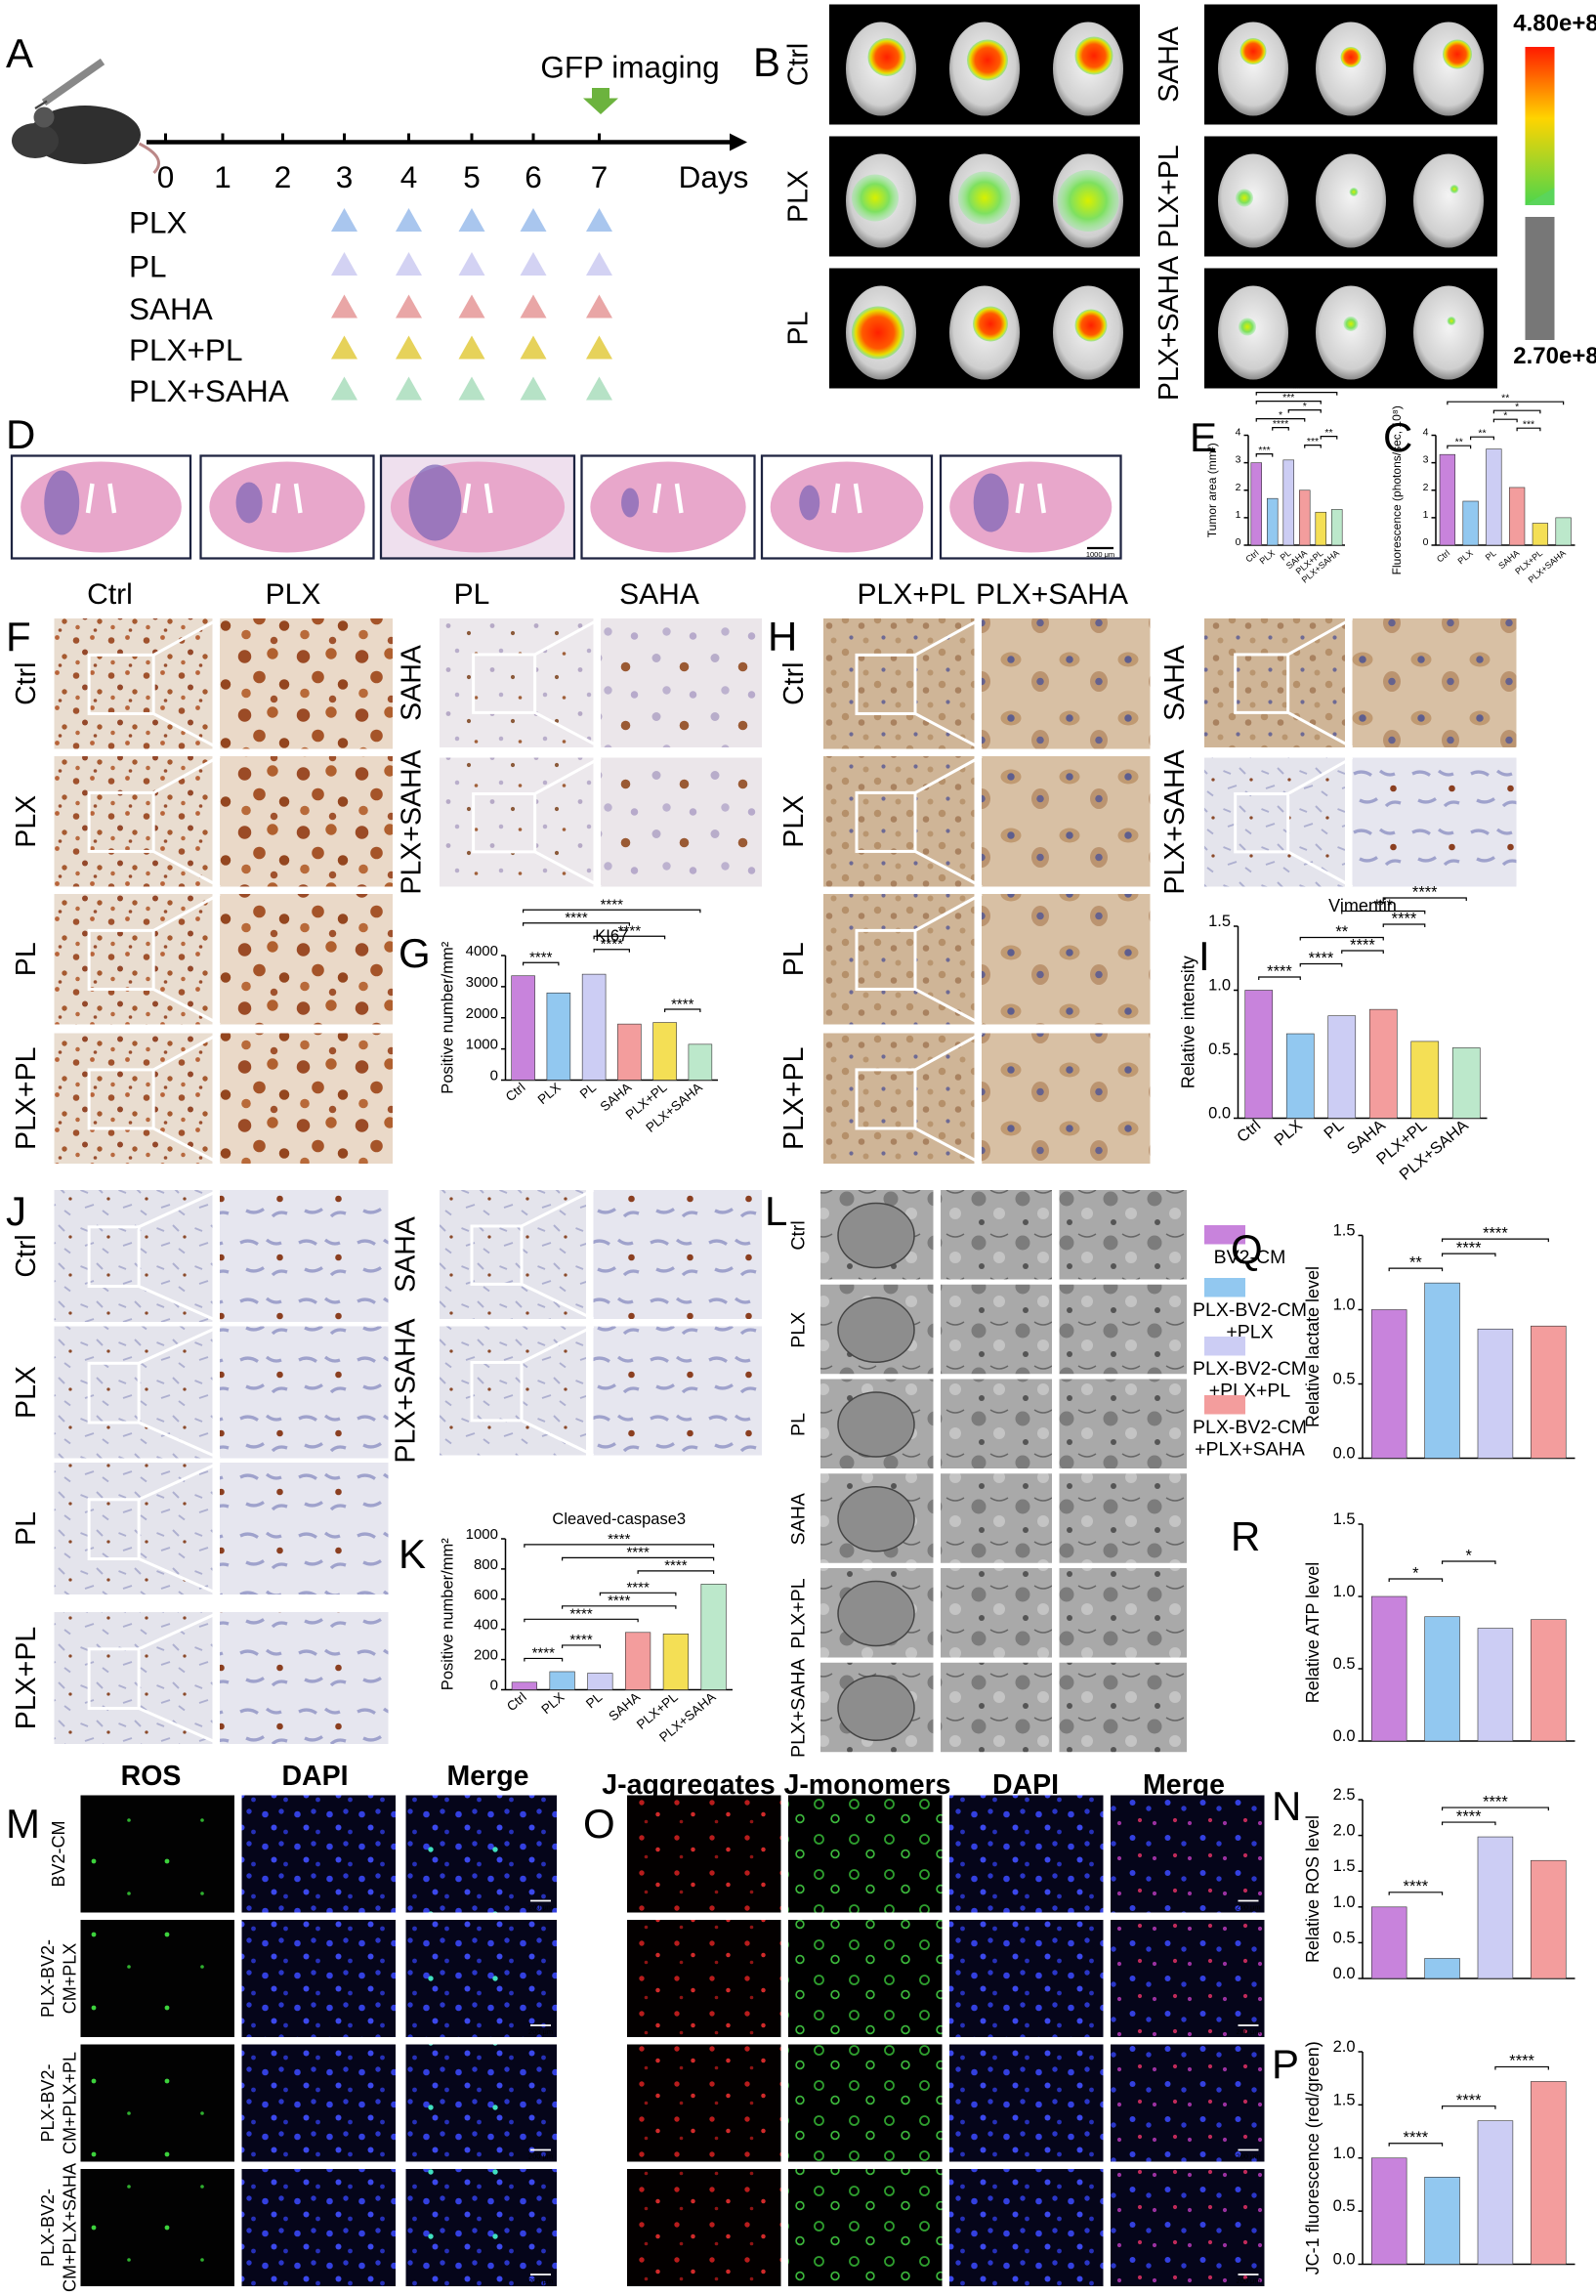 Image resolution: width=1596 pixels, height=2296 pixels. Describe the element at coordinates (148, 266) in the screenshot. I see `group-label: PL` at that location.